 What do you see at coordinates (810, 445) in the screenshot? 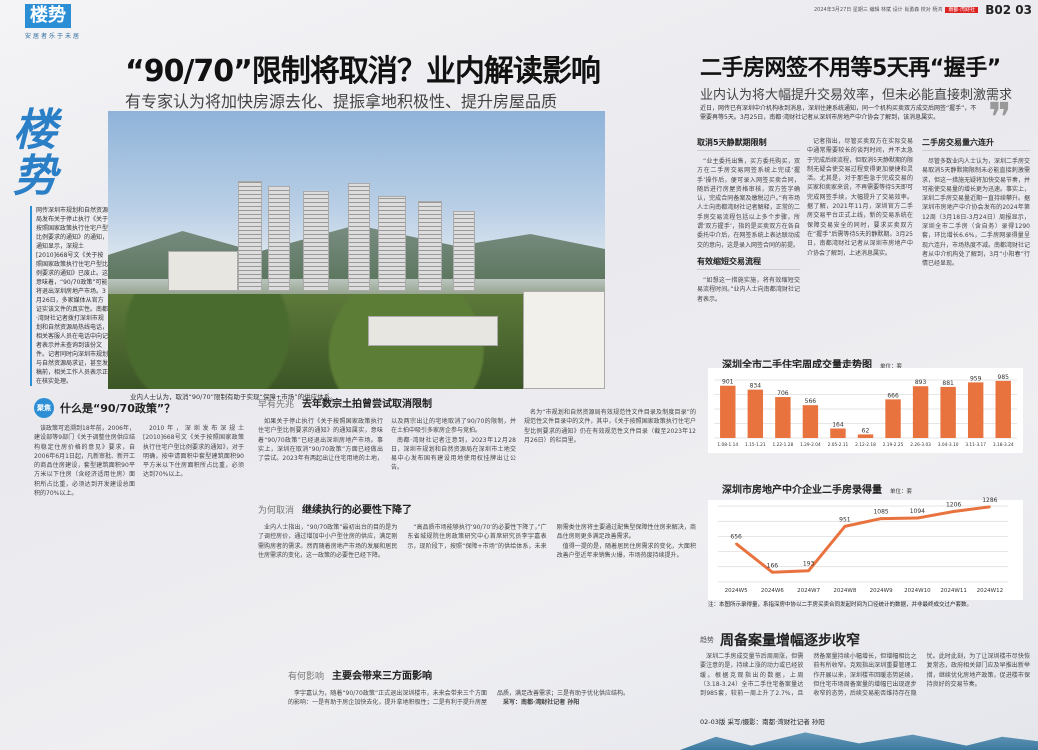
I see `x-tick-label: 1.29-2.04` at bounding box center [810, 445].